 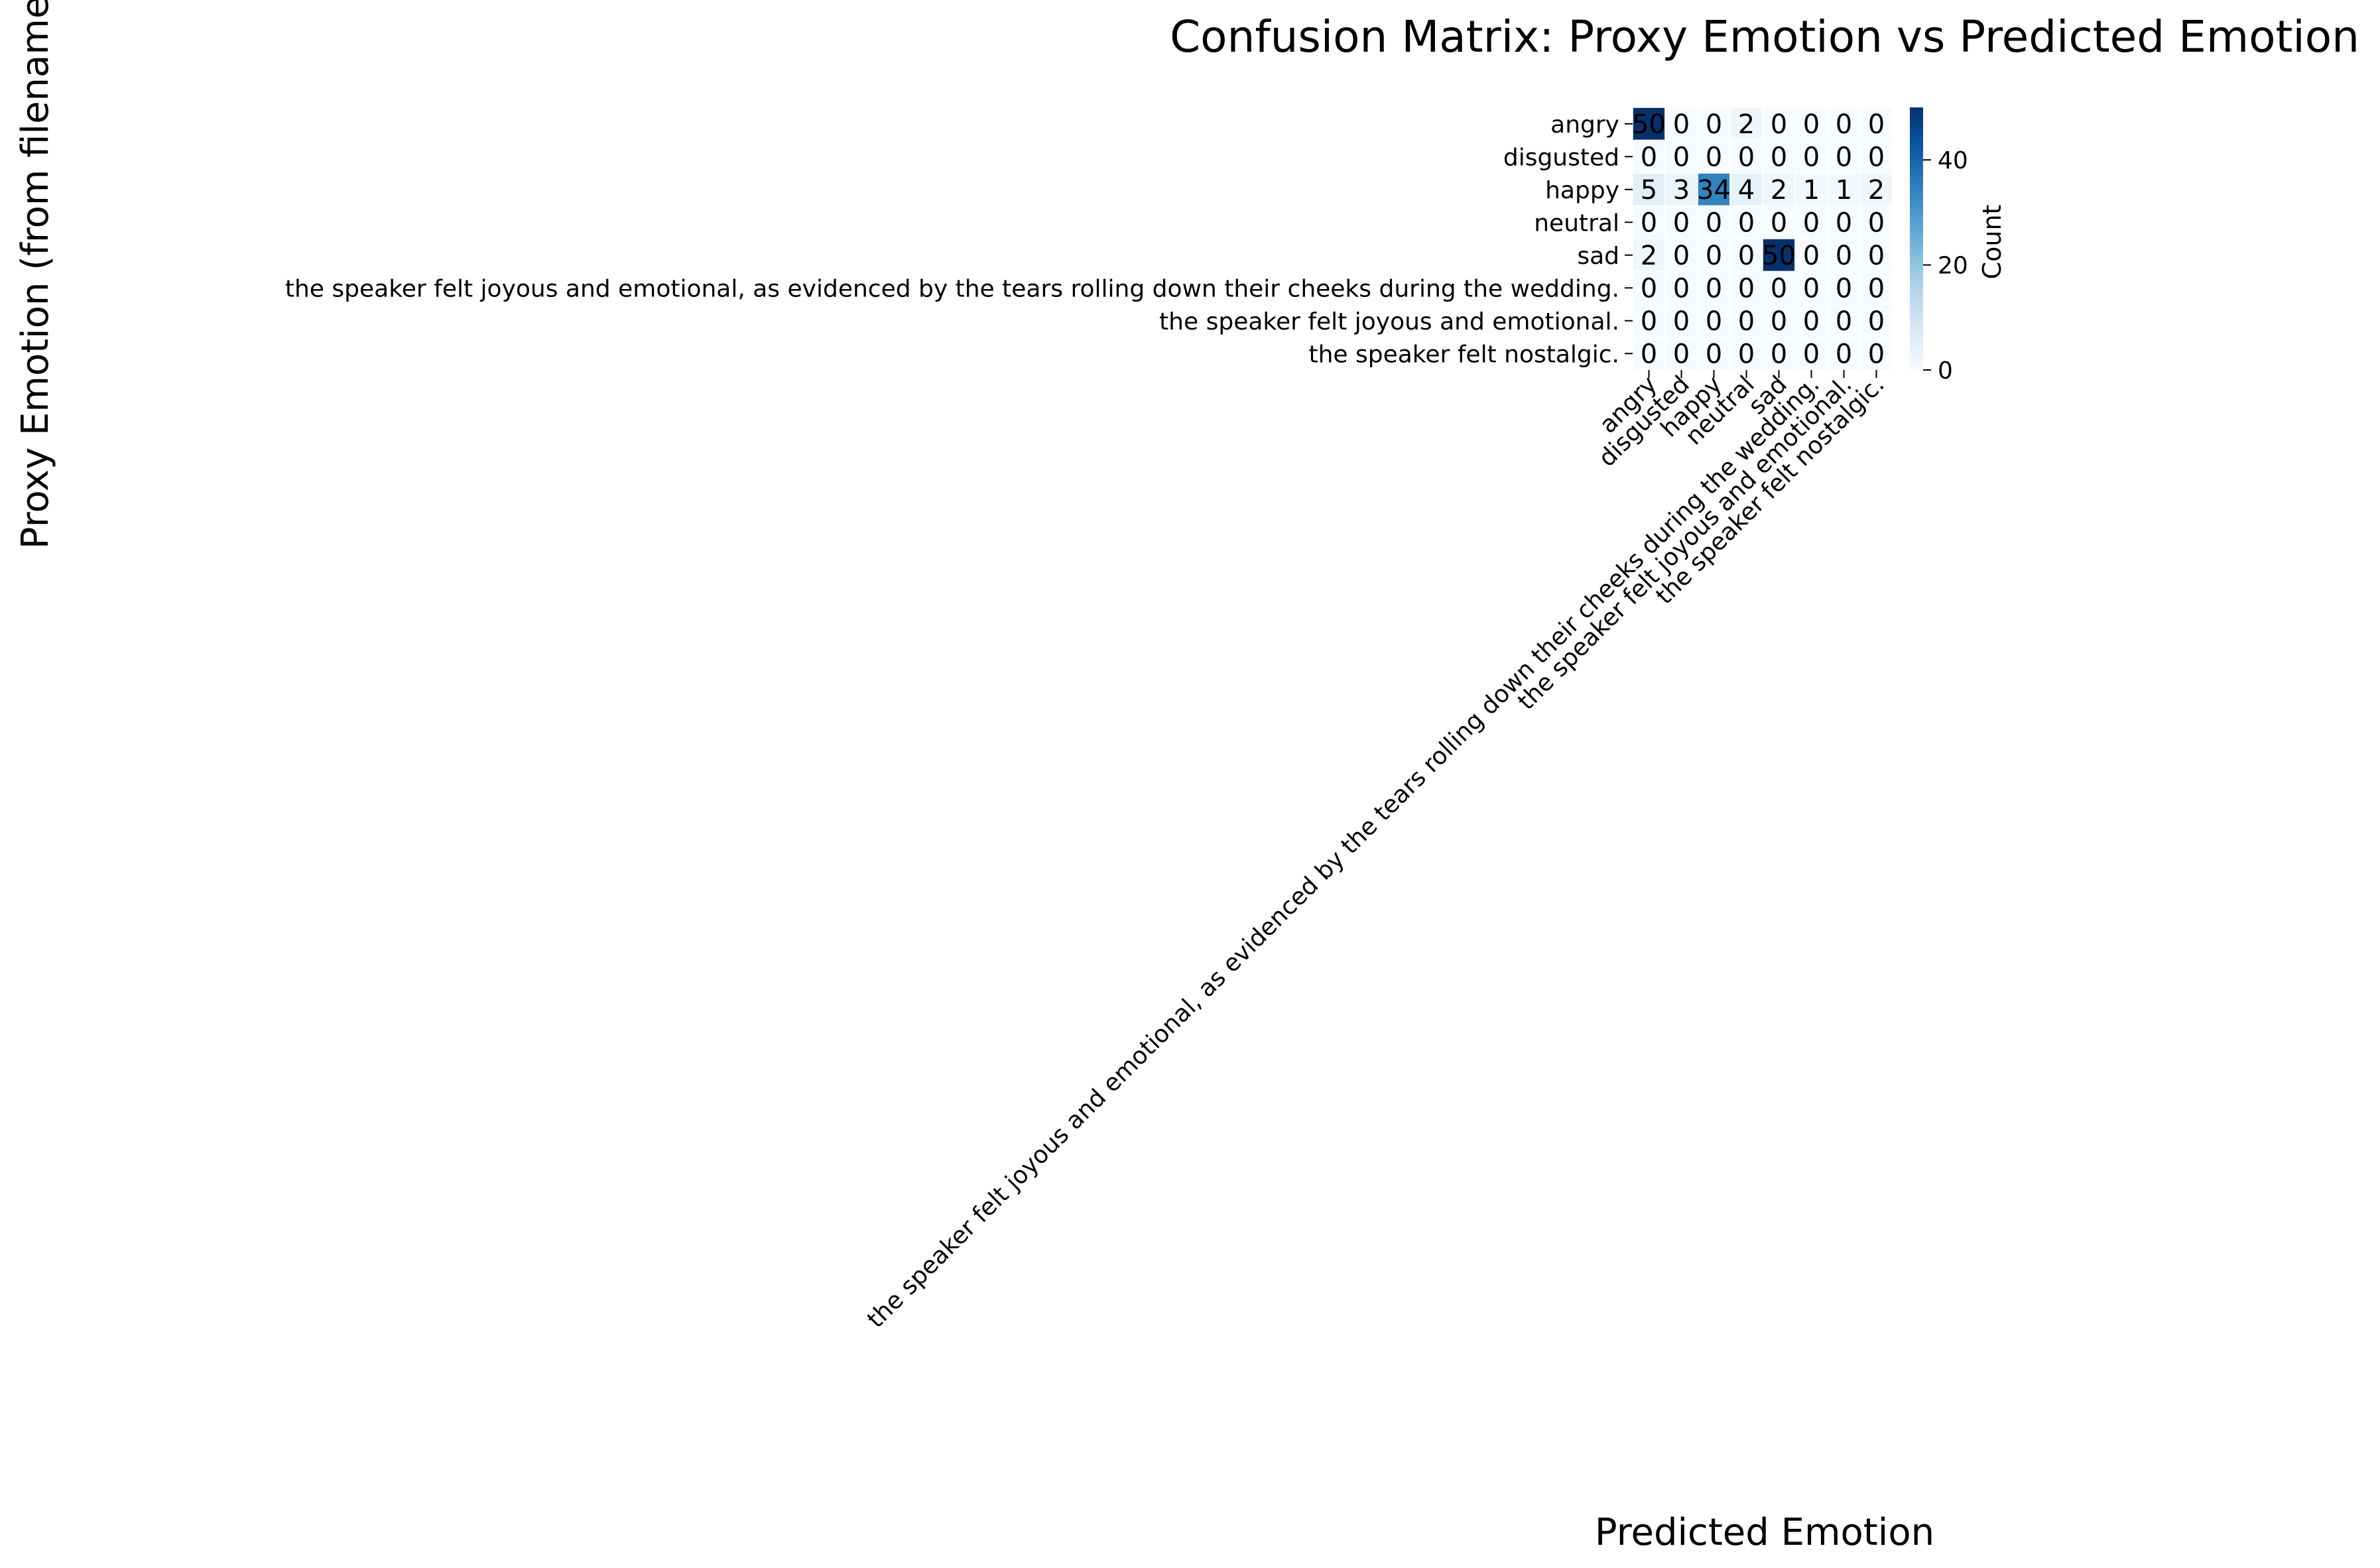 What do you see at coordinates (1917, 238) in the screenshot?
I see `colorbar-gradient` at bounding box center [1917, 238].